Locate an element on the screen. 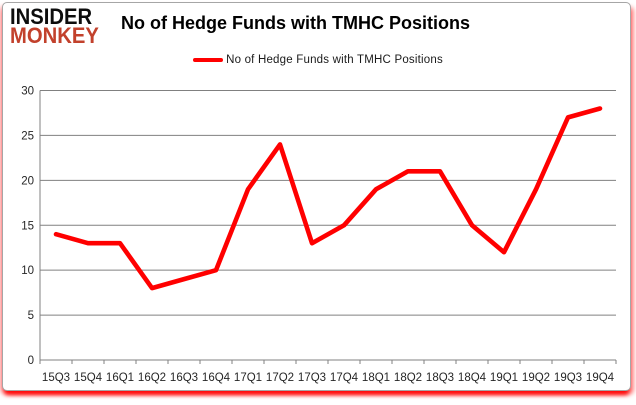 This screenshot has width=636, height=405. legend-label: No of Hedge Funds with TMHC Positions is located at coordinates (334, 60).